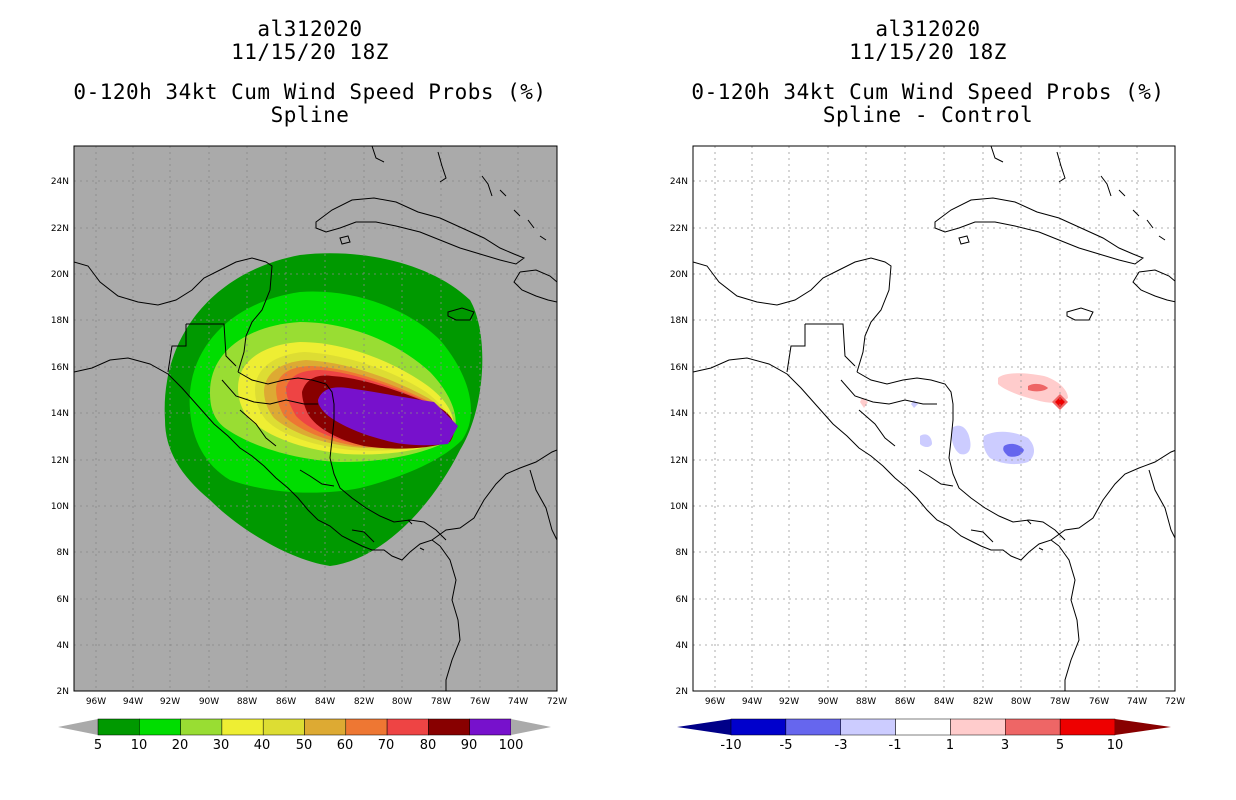 This screenshot has width=1236, height=800. Describe the element at coordinates (310, 92) in the screenshot. I see `left-product-title: 0-120h 34kt Cum Wind Speed Probs (%)` at that location.